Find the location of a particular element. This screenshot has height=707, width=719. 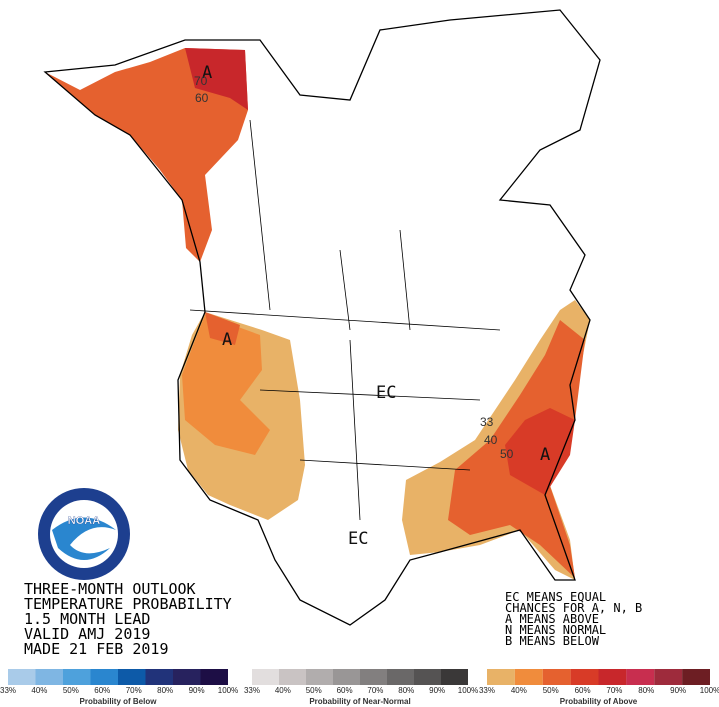

logo-wave is located at coordinates (84, 538).